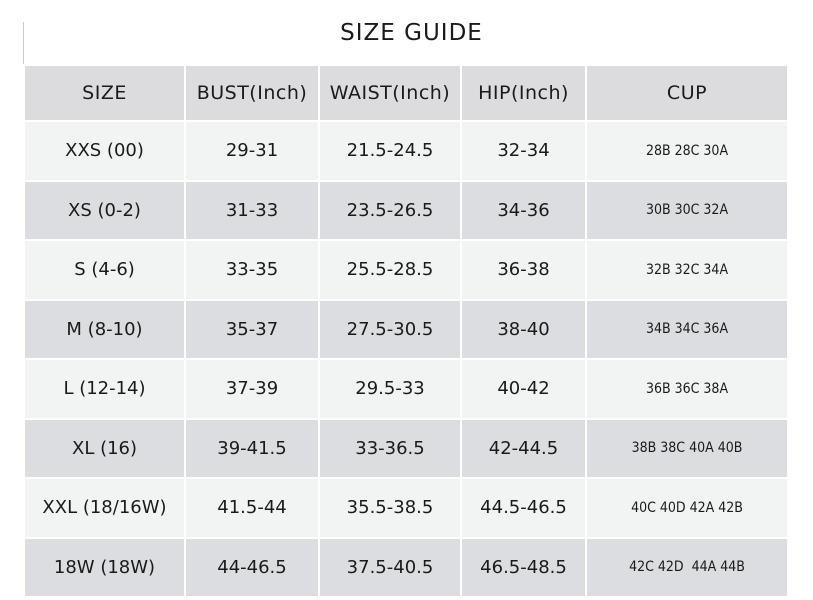  What do you see at coordinates (523, 567) in the screenshot?
I see `table-cell: 46.5-48.5` at bounding box center [523, 567].